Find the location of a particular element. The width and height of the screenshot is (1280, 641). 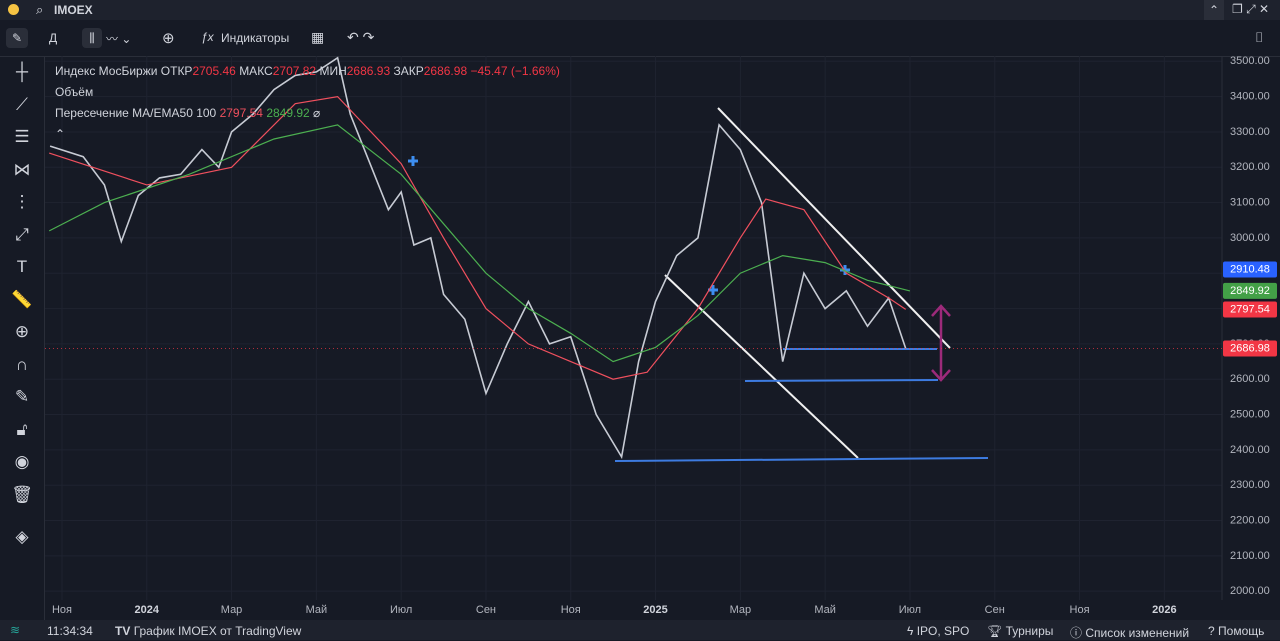

snapshot-btn: ⌷ is located at coordinates (1259, 37).